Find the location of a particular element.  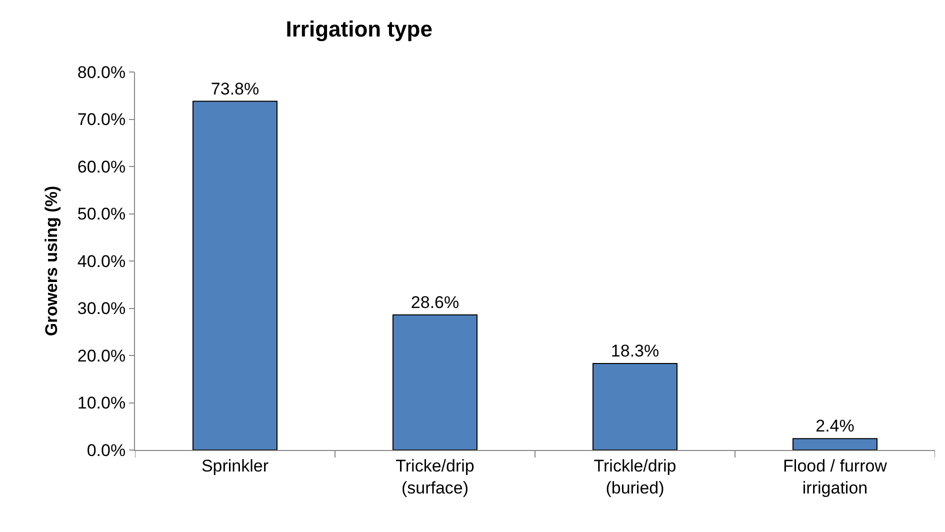

x-tick-label: Flood / furrow irrigation is located at coordinates (835, 477).